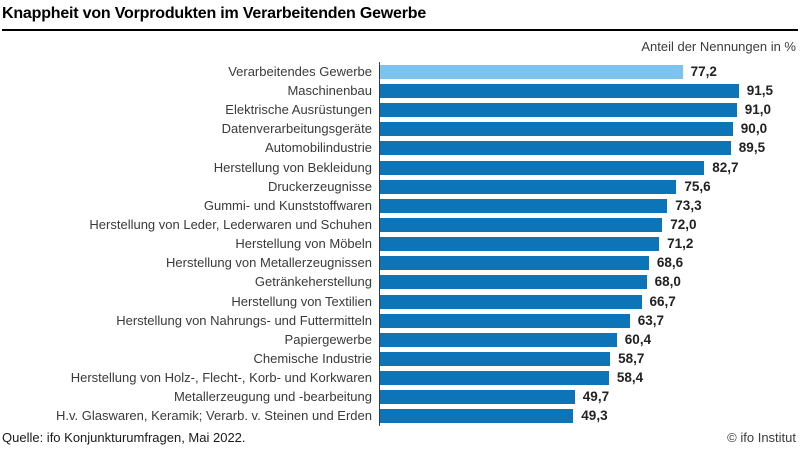  I want to click on bar-track: 90,0, so click(588, 129).